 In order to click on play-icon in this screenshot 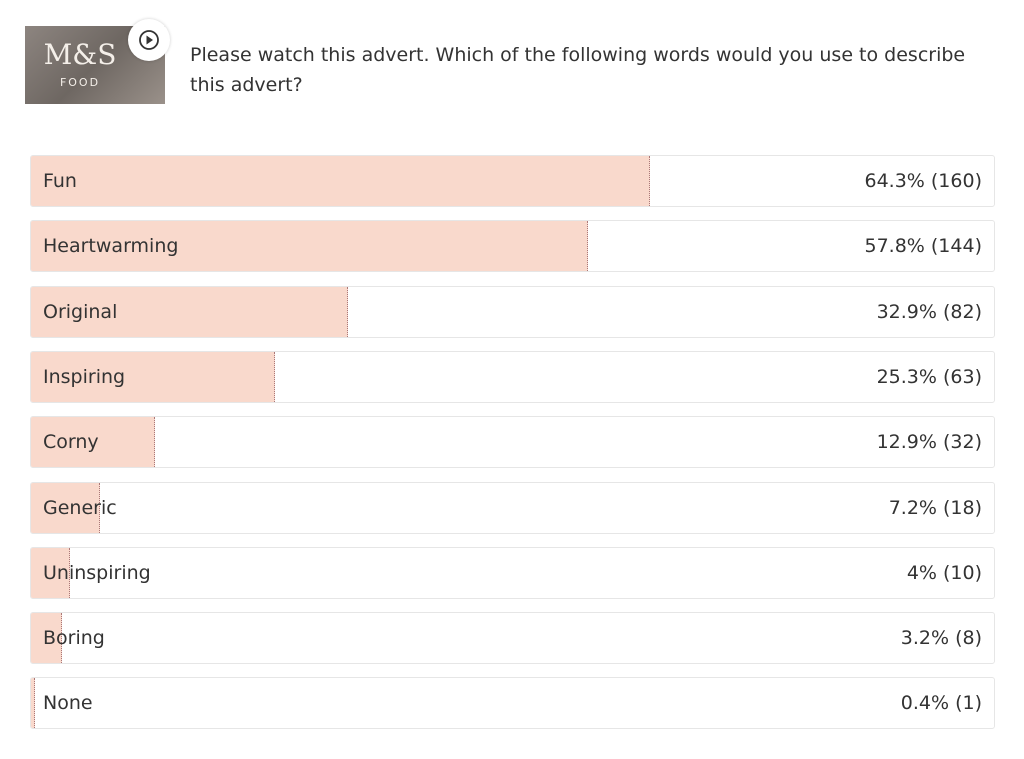, I will do `click(149, 40)`.